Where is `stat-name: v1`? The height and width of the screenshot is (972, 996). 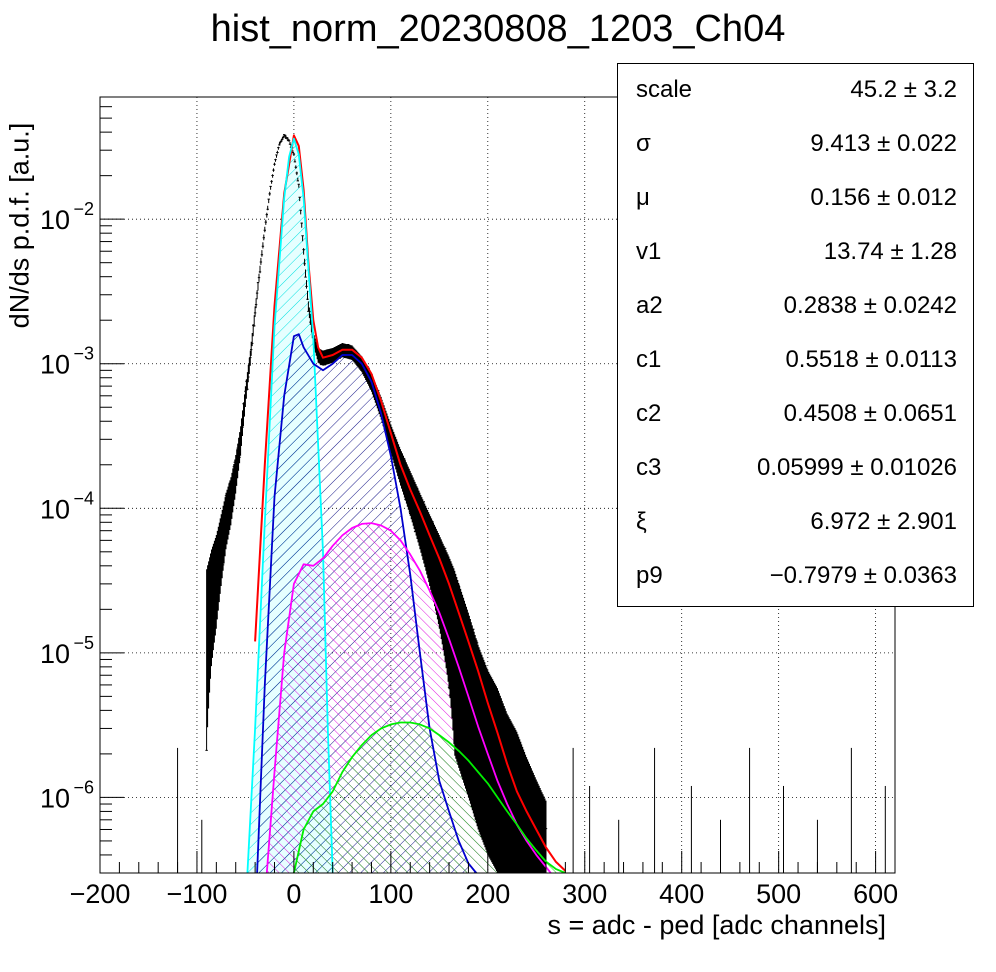 stat-name: v1 is located at coordinates (649, 251).